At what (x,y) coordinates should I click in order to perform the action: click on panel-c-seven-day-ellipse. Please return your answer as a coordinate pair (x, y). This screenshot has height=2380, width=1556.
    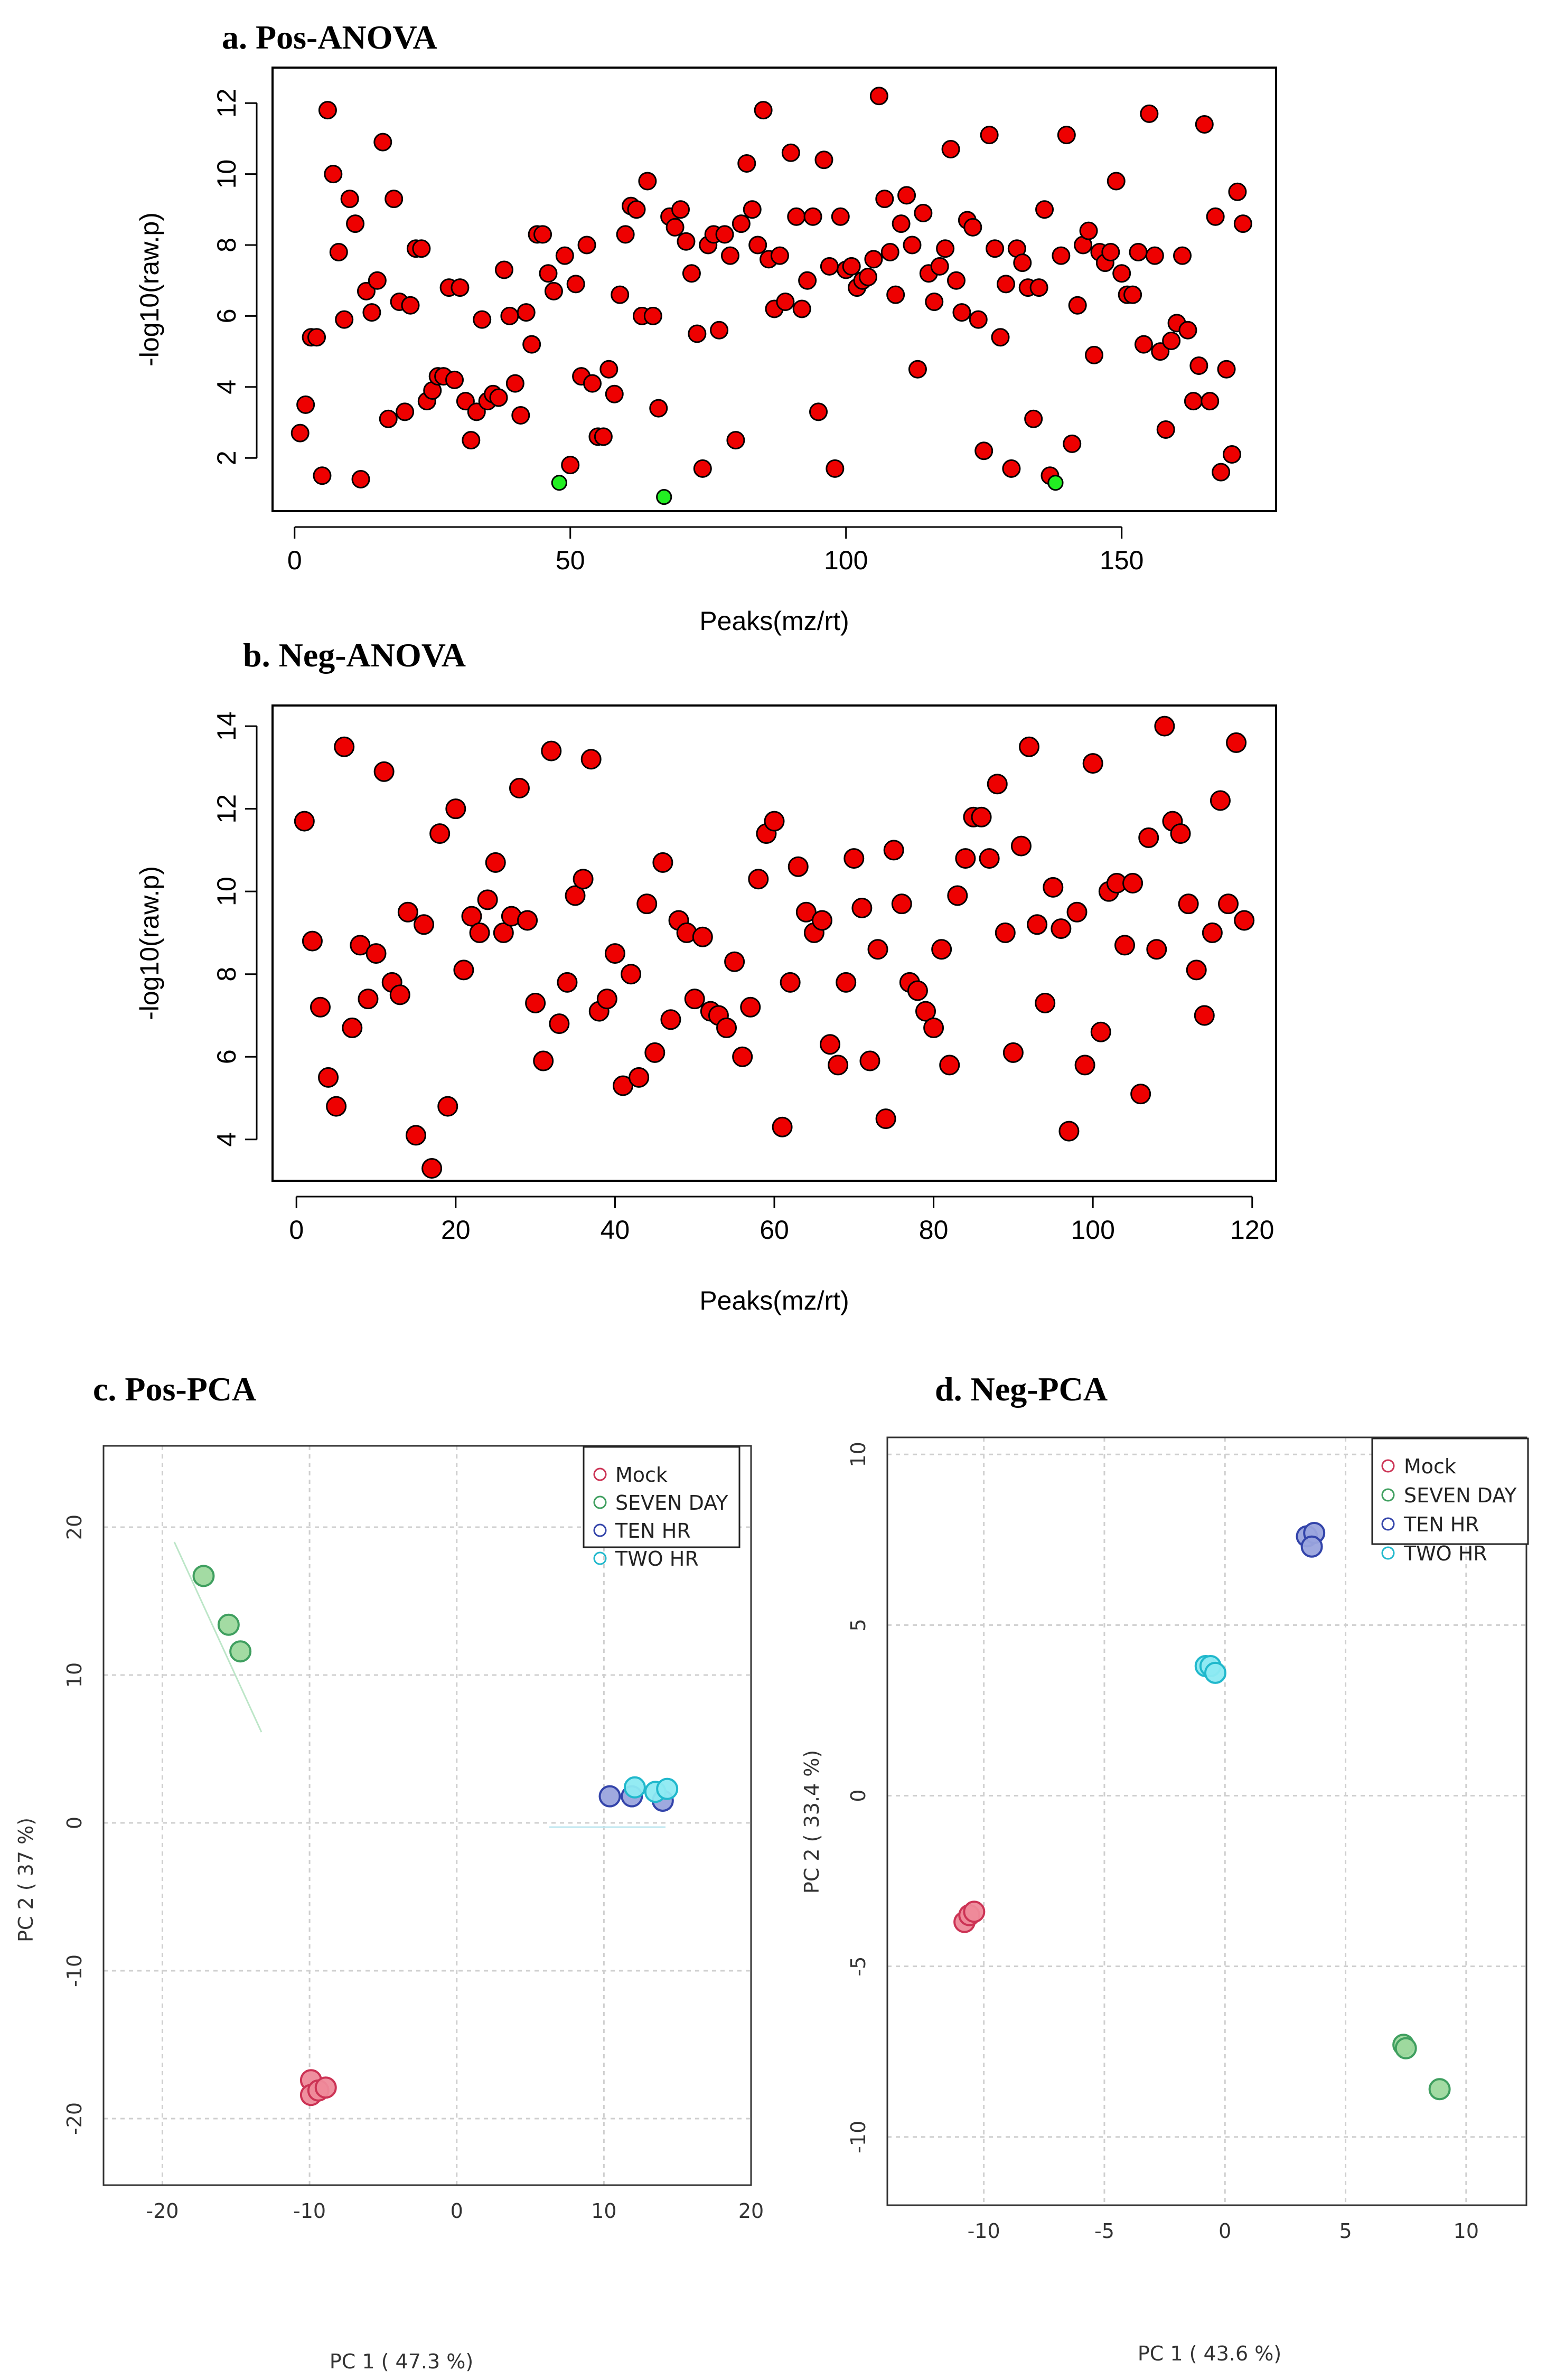
    Looking at the image, I should click on (218, 1637).